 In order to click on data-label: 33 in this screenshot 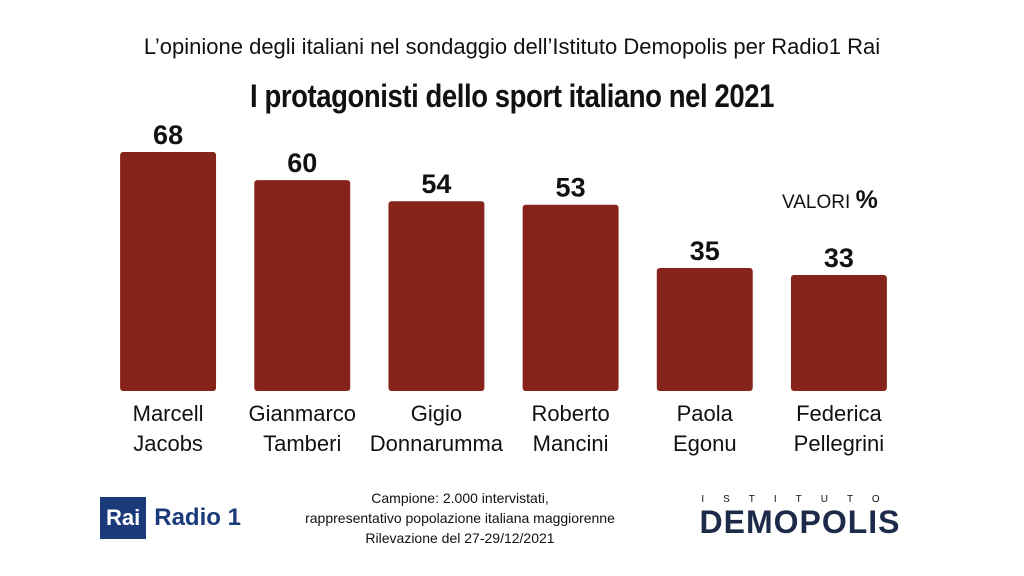, I will do `click(839, 258)`.